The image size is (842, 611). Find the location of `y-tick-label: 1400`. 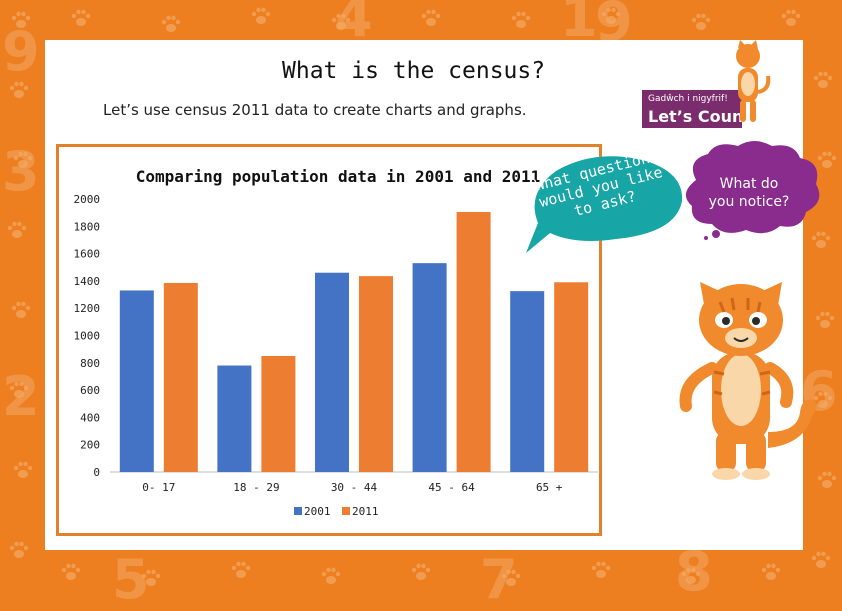

y-tick-label: 1400 is located at coordinates (87, 281).